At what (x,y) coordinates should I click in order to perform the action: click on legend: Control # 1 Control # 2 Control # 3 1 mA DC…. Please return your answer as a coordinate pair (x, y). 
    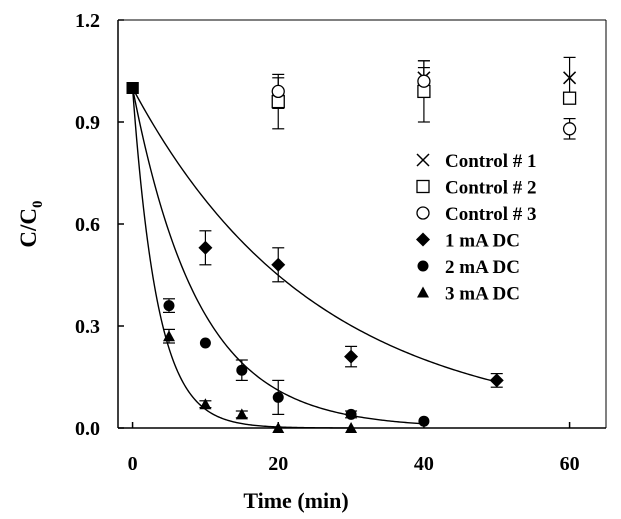
    Looking at the image, I should click on (476, 228).